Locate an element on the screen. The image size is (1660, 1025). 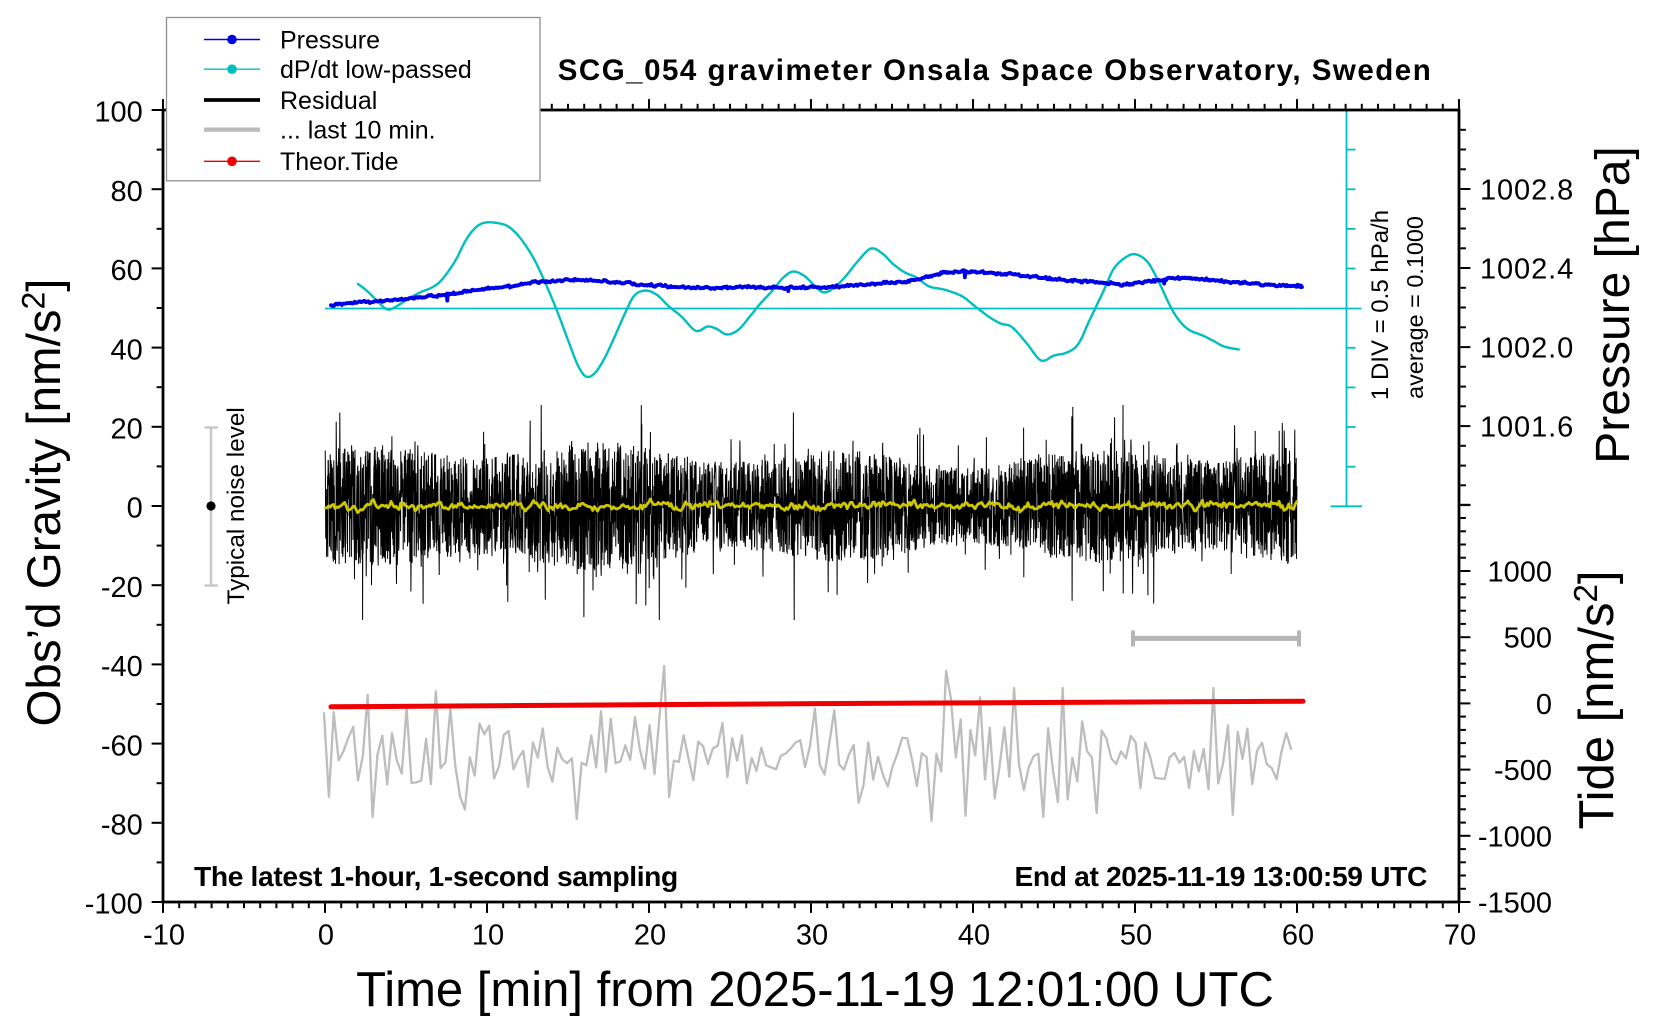
svg-text: average = 0.1000 is located at coordinates (1415, 307).